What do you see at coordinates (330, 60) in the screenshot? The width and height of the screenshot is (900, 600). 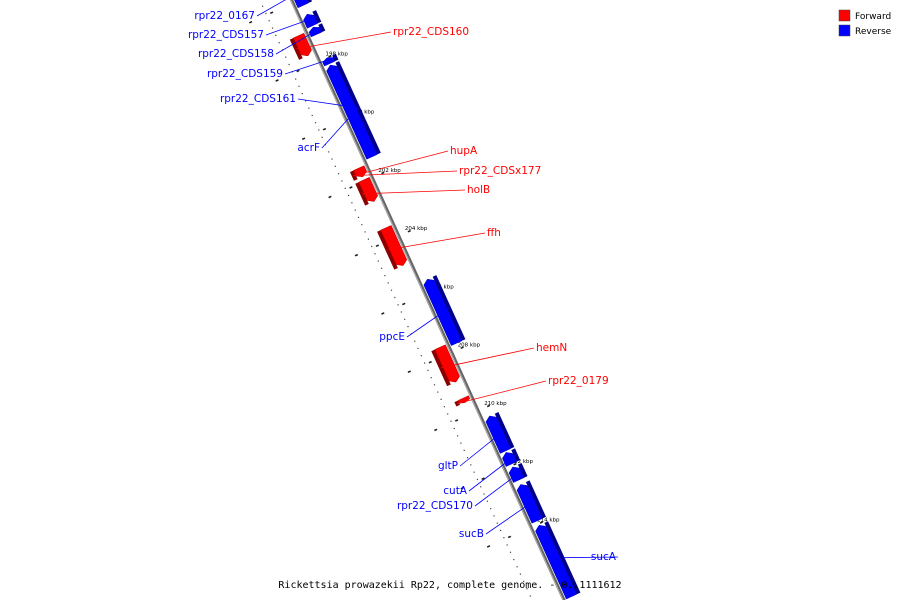 I see `gene-block-rpr22_CDS159` at bounding box center [330, 60].